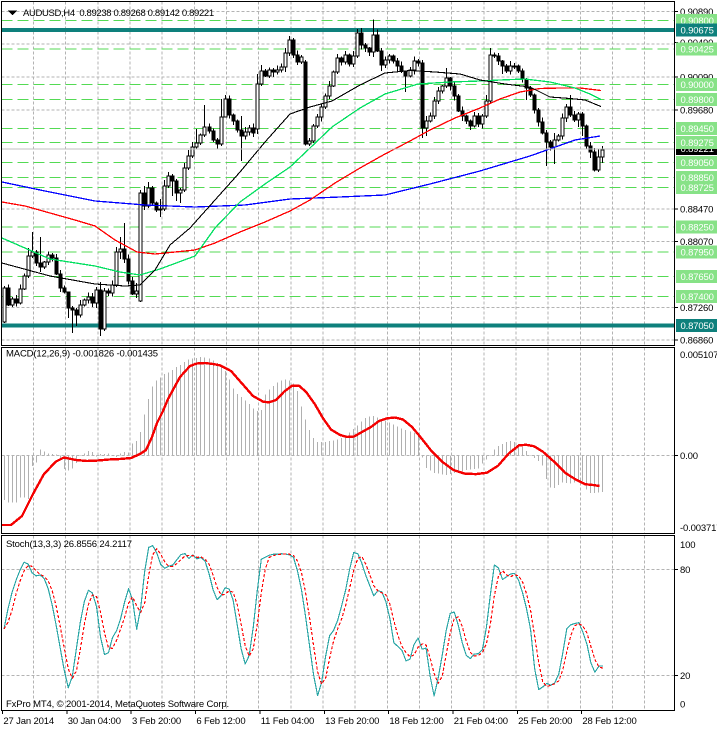 The image size is (717, 735). What do you see at coordinates (685, 676) in the screenshot?
I see `svg-text: 20` at bounding box center [685, 676].